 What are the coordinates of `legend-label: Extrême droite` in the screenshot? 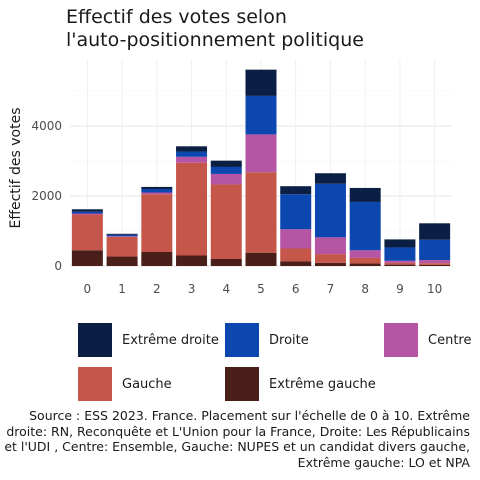 It's located at (170, 340).